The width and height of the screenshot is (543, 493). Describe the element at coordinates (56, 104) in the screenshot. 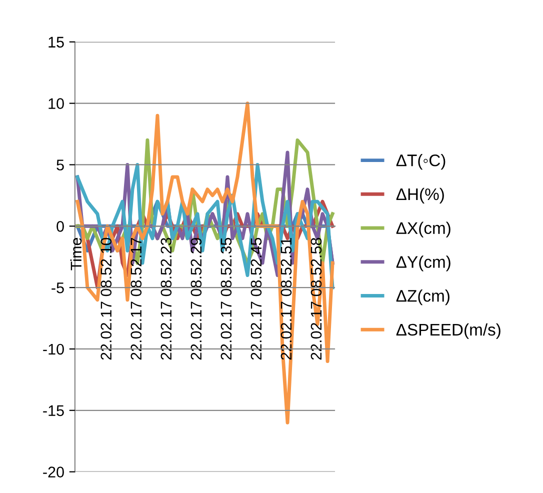

I see `y-tick-label: 10` at that location.